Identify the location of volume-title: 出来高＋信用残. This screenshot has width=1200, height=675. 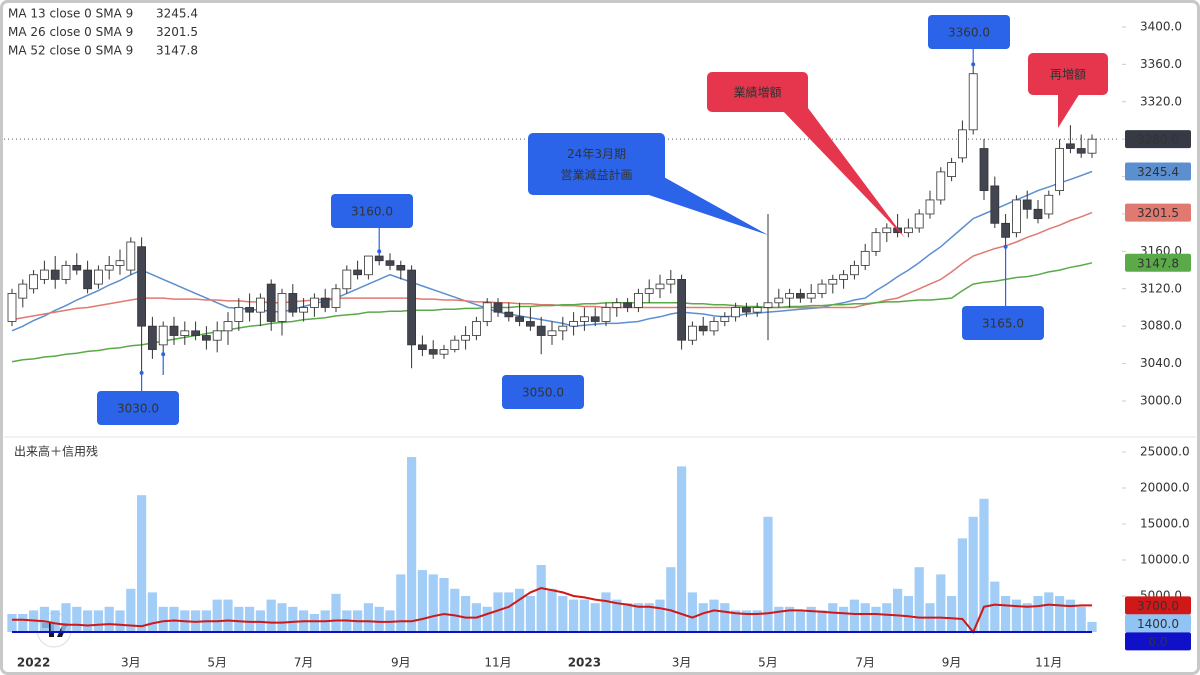
(56, 451).